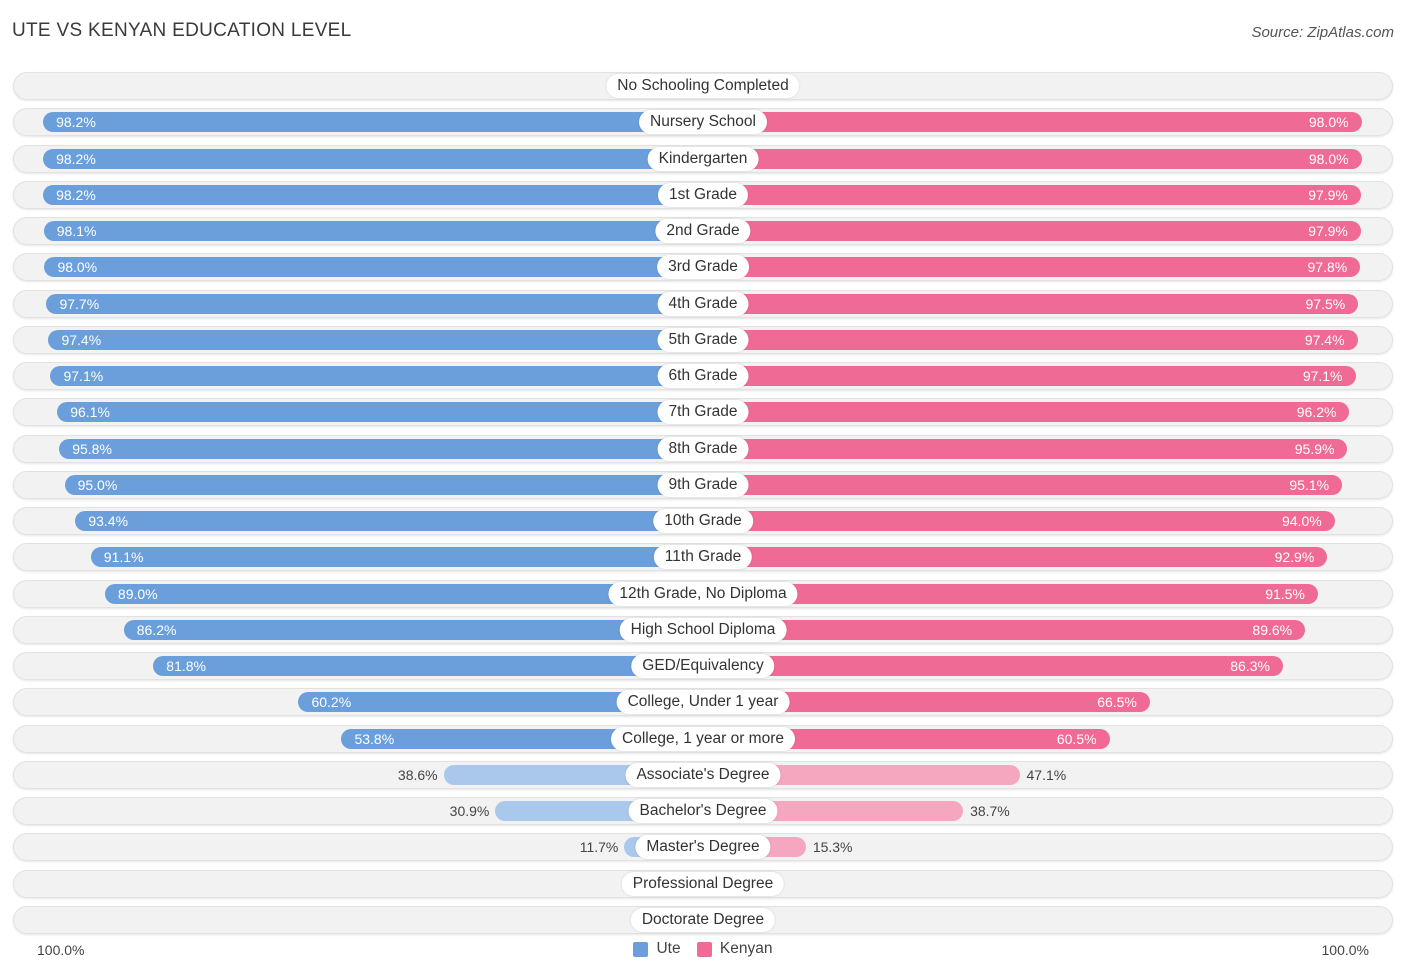 Image resolution: width=1406 pixels, height=975 pixels. I want to click on value-label-ute: 96.1%, so click(90, 412).